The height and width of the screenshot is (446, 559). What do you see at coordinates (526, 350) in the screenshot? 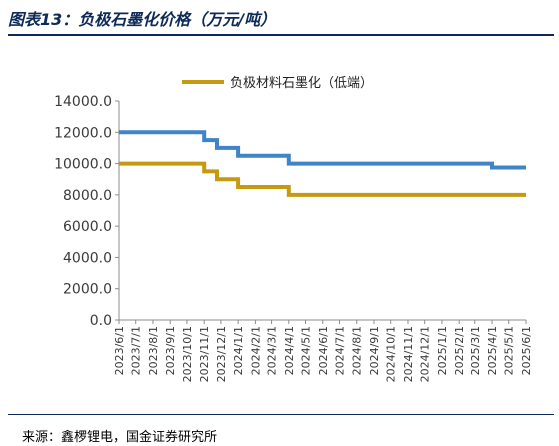
I see `x-tick-label: 2025/6/1` at bounding box center [526, 350].